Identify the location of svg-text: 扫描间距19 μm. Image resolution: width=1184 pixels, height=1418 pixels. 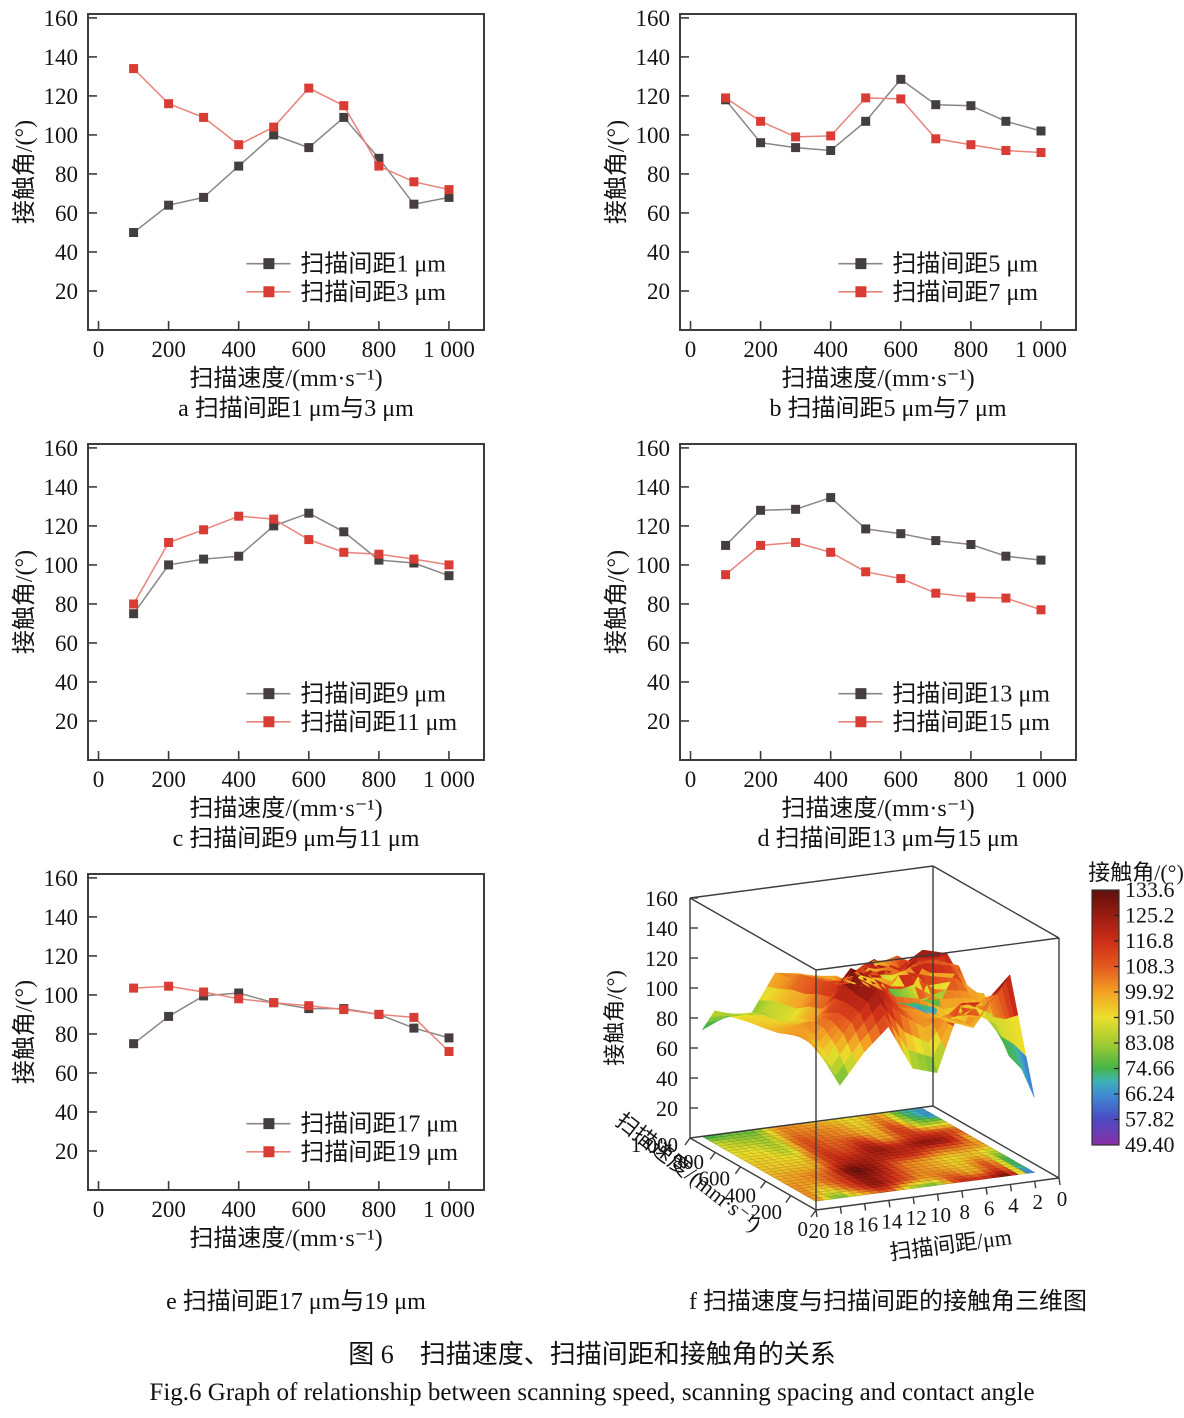
(379, 1152).